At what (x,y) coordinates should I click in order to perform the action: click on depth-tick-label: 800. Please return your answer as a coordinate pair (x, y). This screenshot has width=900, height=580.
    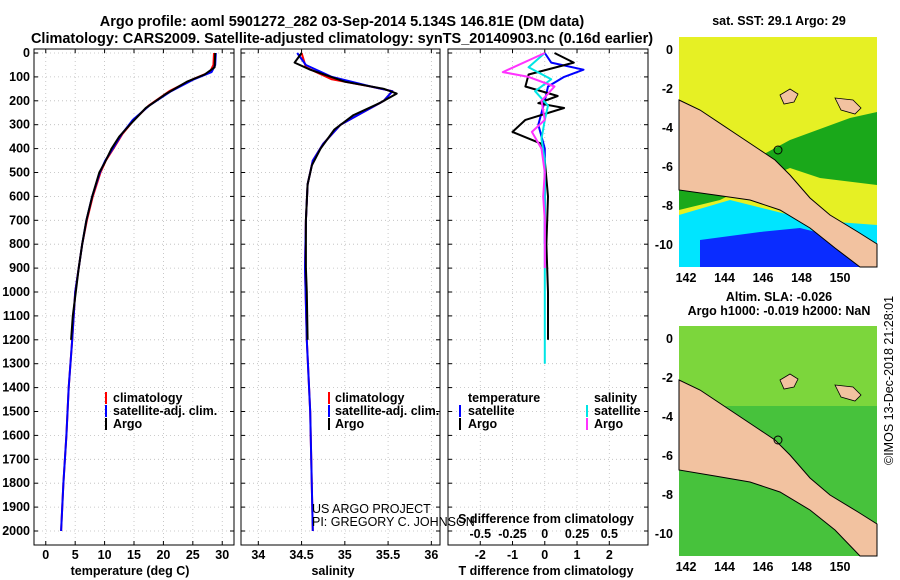
    Looking at the image, I should click on (19, 244).